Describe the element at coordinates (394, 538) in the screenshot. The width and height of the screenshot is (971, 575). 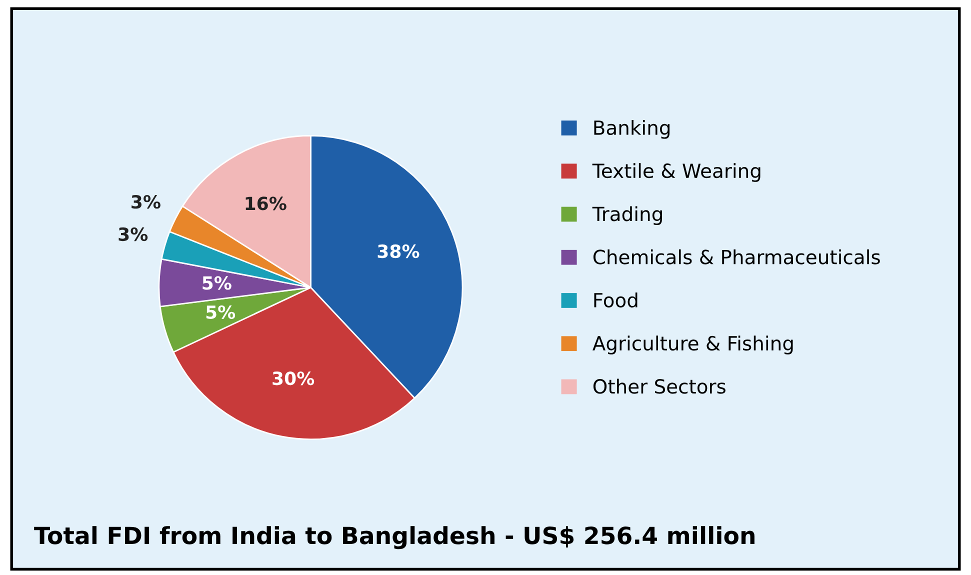
I see `text: Total FDI from India to Bangladesh - US$ 256.4 million` at that location.